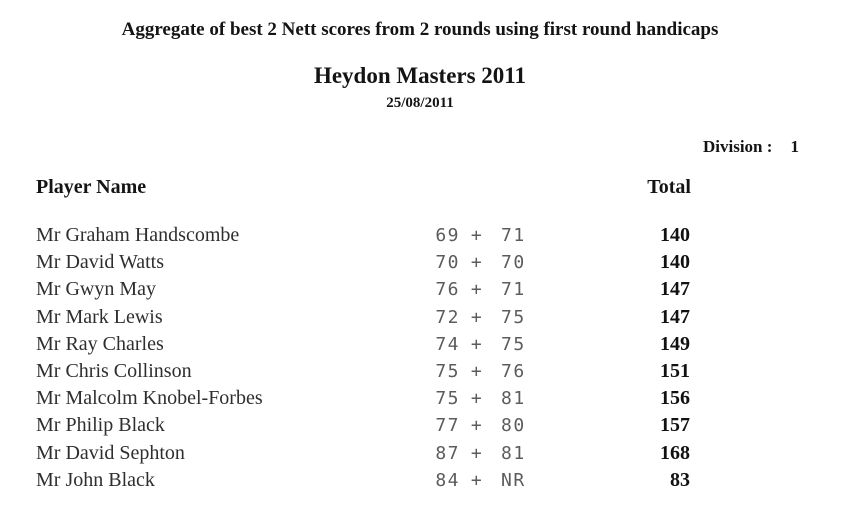  What do you see at coordinates (675, 425) in the screenshot?
I see `total-score: 157` at bounding box center [675, 425].